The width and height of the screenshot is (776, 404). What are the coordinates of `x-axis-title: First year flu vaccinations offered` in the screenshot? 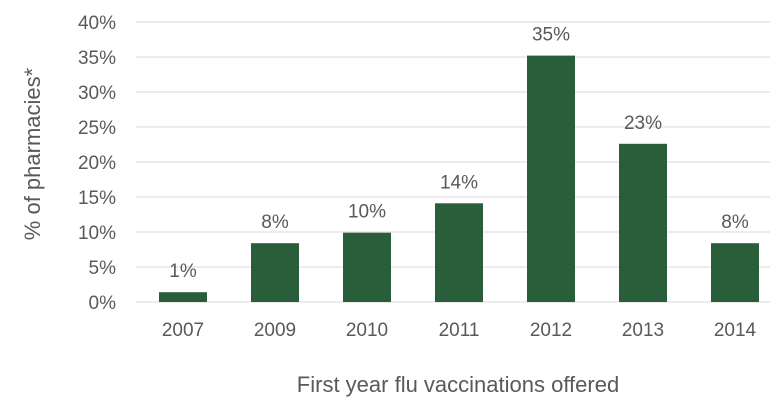 It's located at (458, 384).